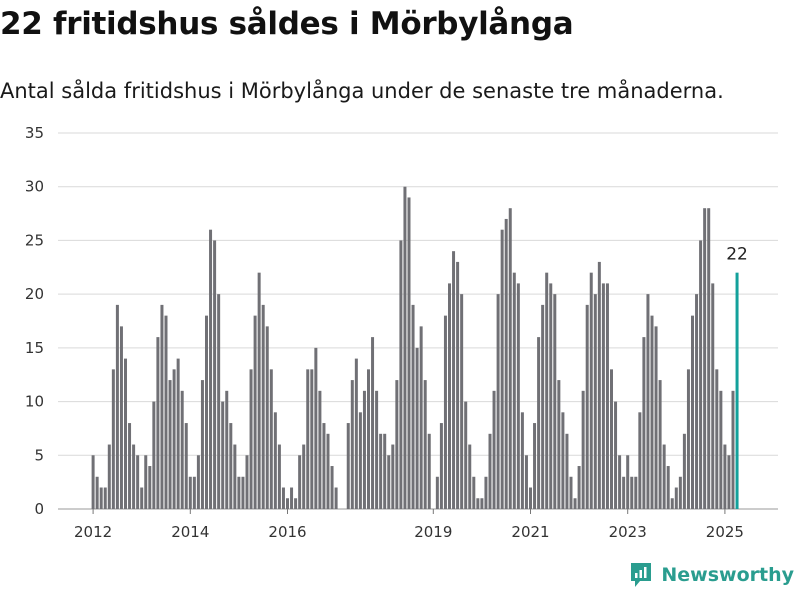 This screenshot has height=600, width=800. Describe the element at coordinates (34, 240) in the screenshot. I see `y-tick-label: 25` at that location.